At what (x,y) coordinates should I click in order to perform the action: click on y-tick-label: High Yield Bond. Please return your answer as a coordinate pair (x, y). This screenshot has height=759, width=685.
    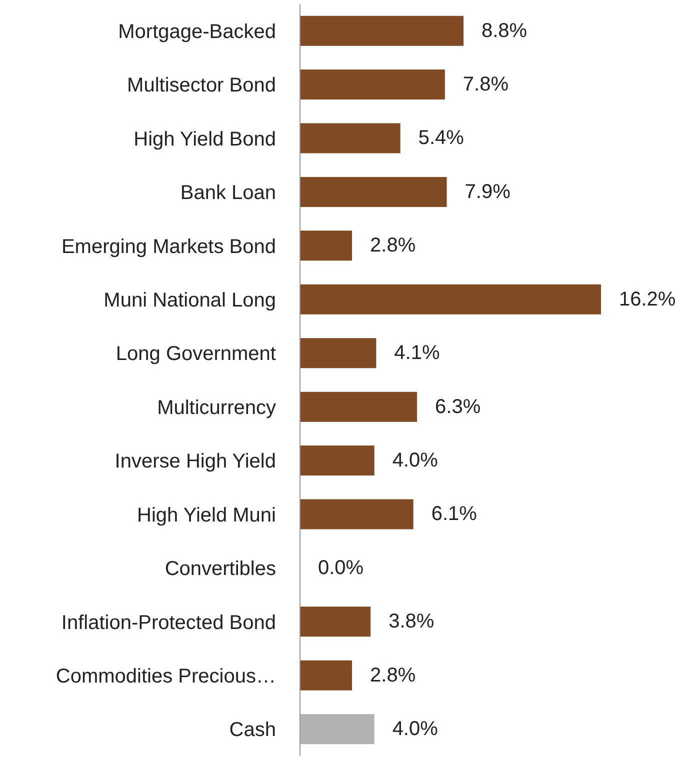
    Looking at the image, I should click on (205, 139).